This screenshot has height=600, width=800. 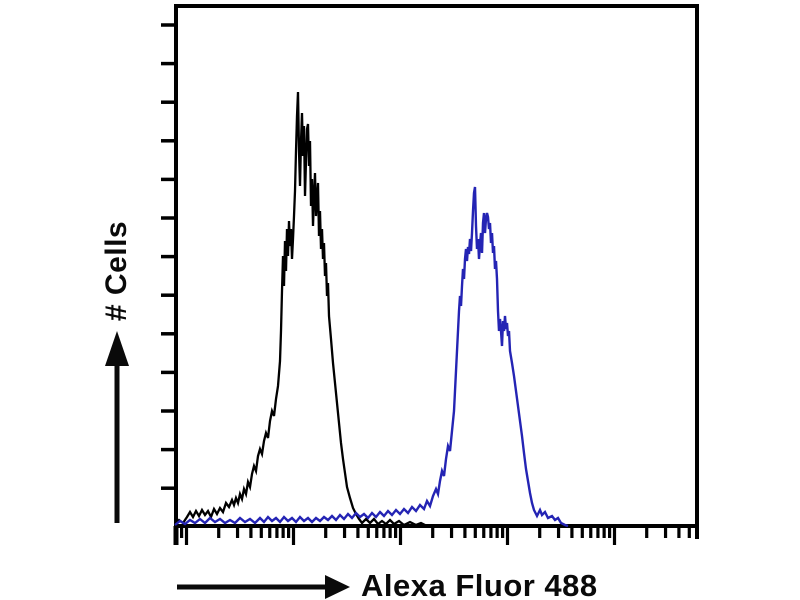 What do you see at coordinates (116, 271) in the screenshot?
I see `y-axis-label: # Cells` at bounding box center [116, 271].